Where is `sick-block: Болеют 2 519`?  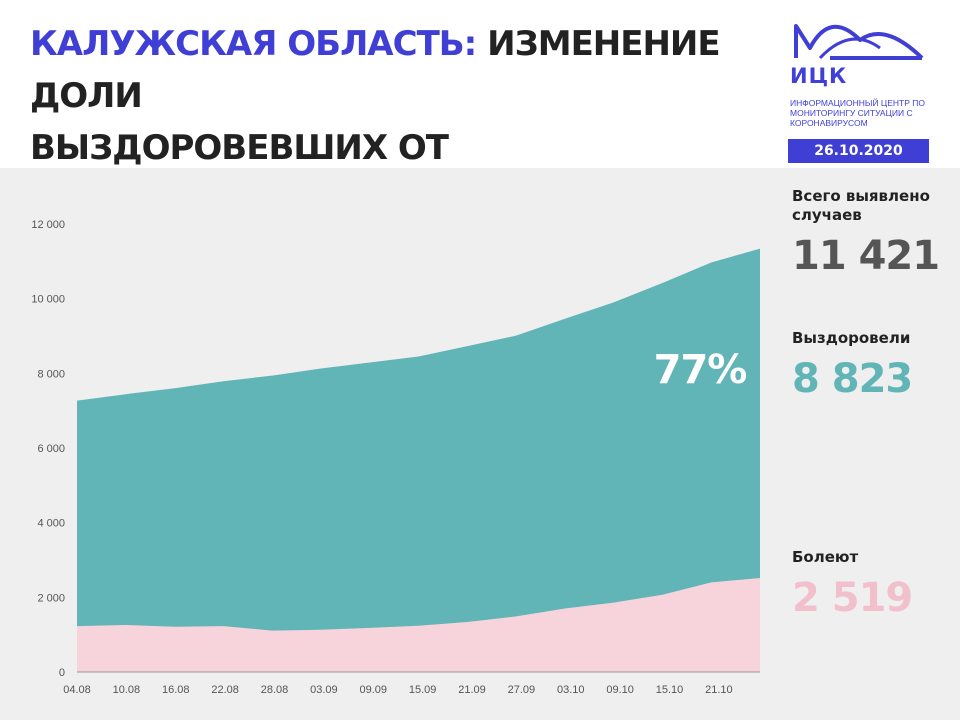
sick-block: Болеют 2 519 is located at coordinates (867, 584).